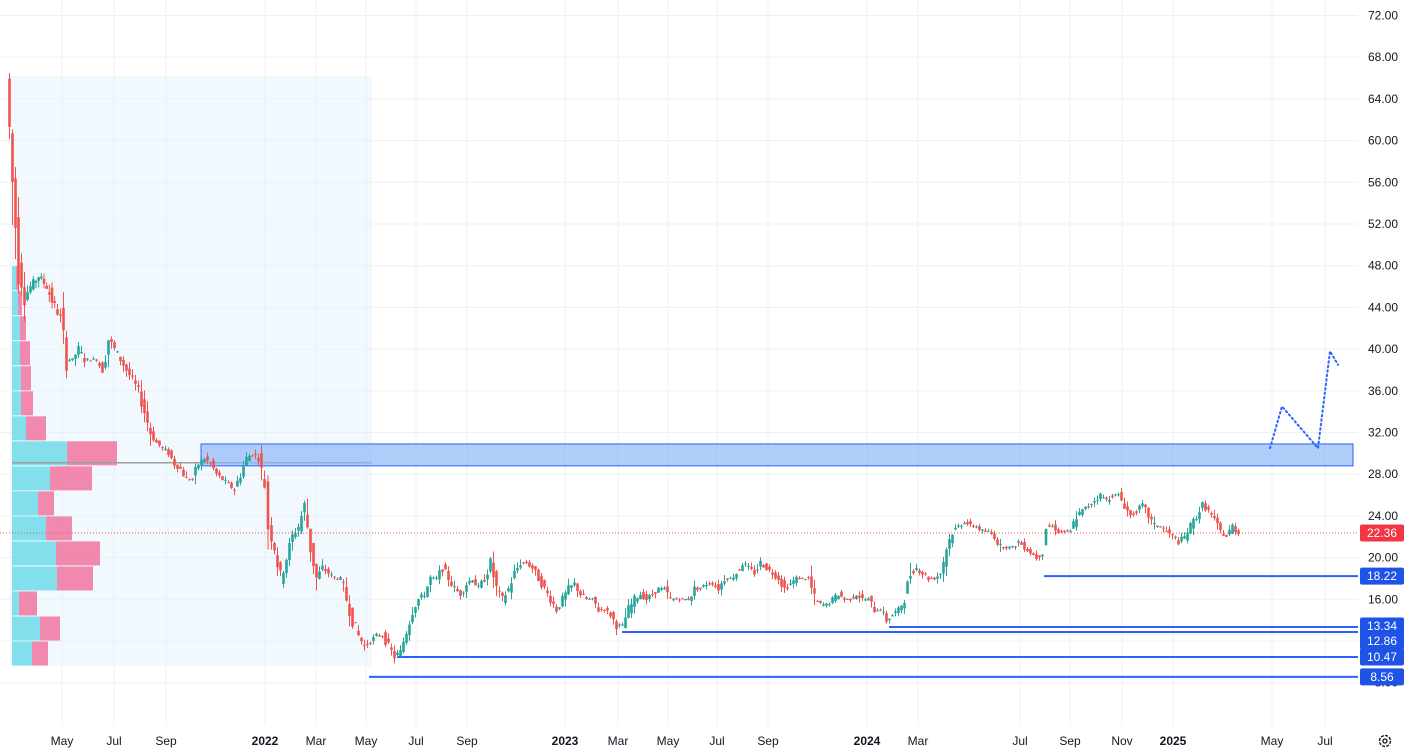 The width and height of the screenshot is (1412, 752). I want to click on level-badge, so click(1382, 576).